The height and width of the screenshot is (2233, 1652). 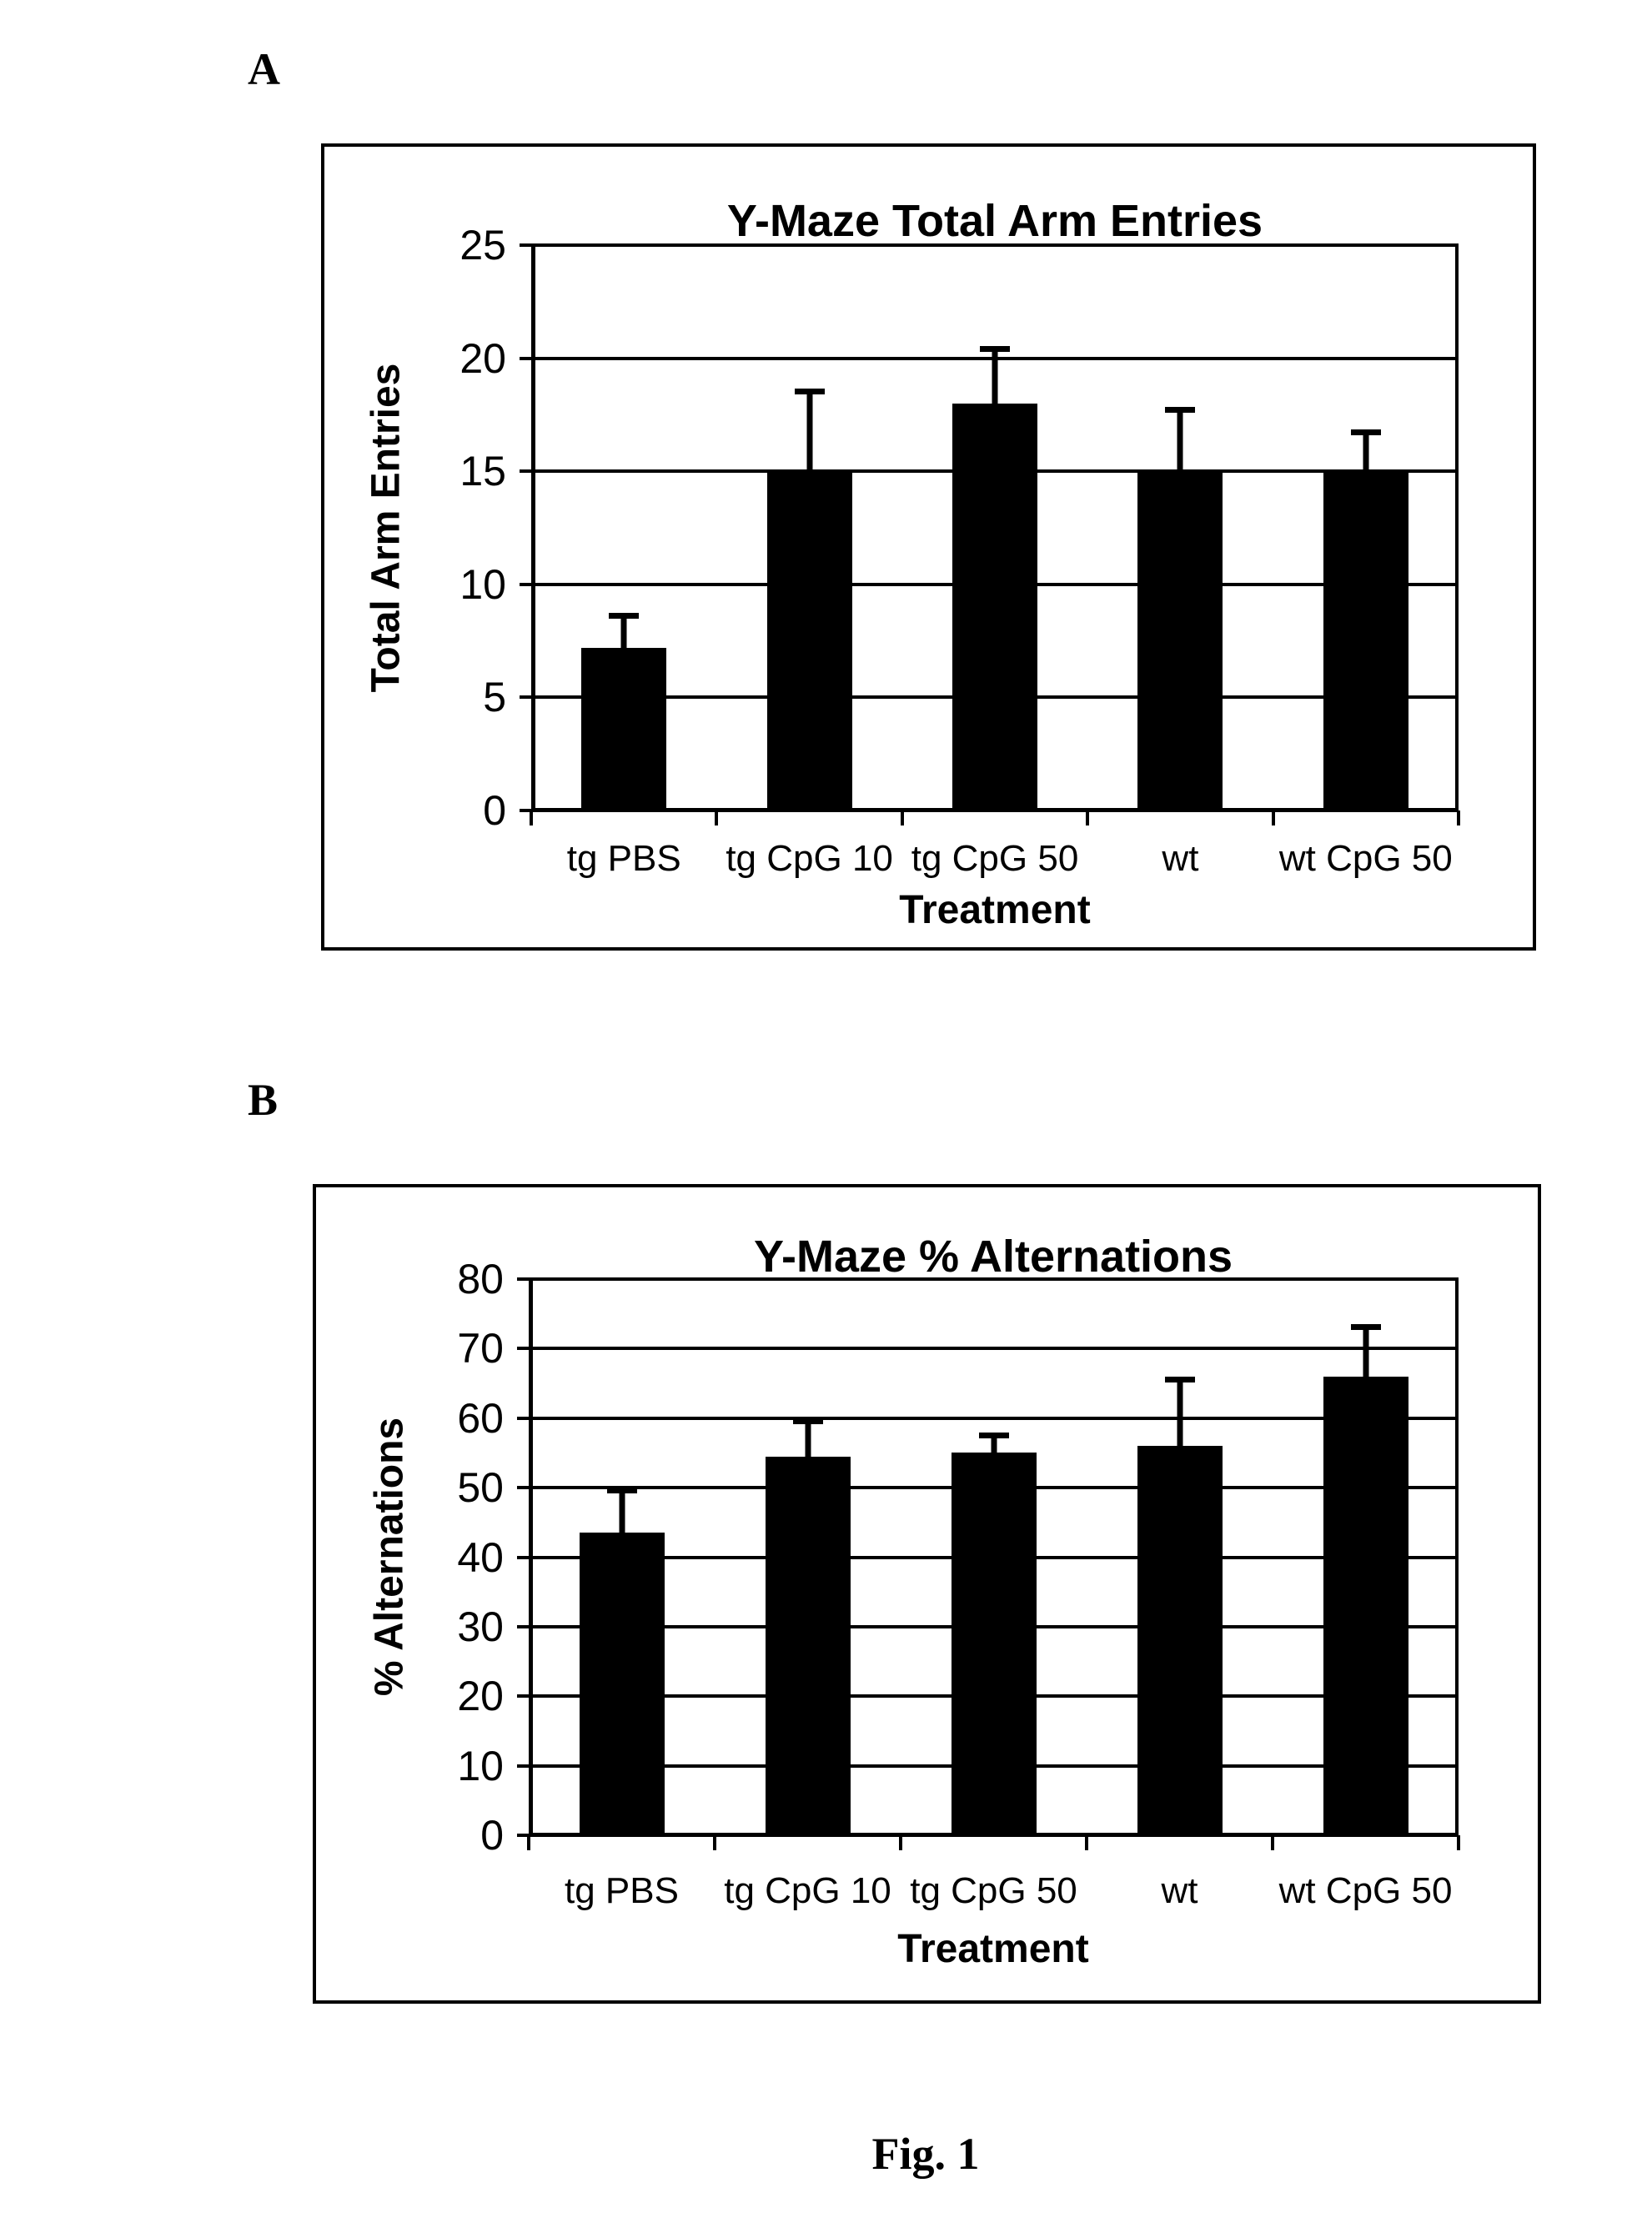 What do you see at coordinates (925, 2154) in the screenshot?
I see `figure-caption: Fig. 1` at bounding box center [925, 2154].